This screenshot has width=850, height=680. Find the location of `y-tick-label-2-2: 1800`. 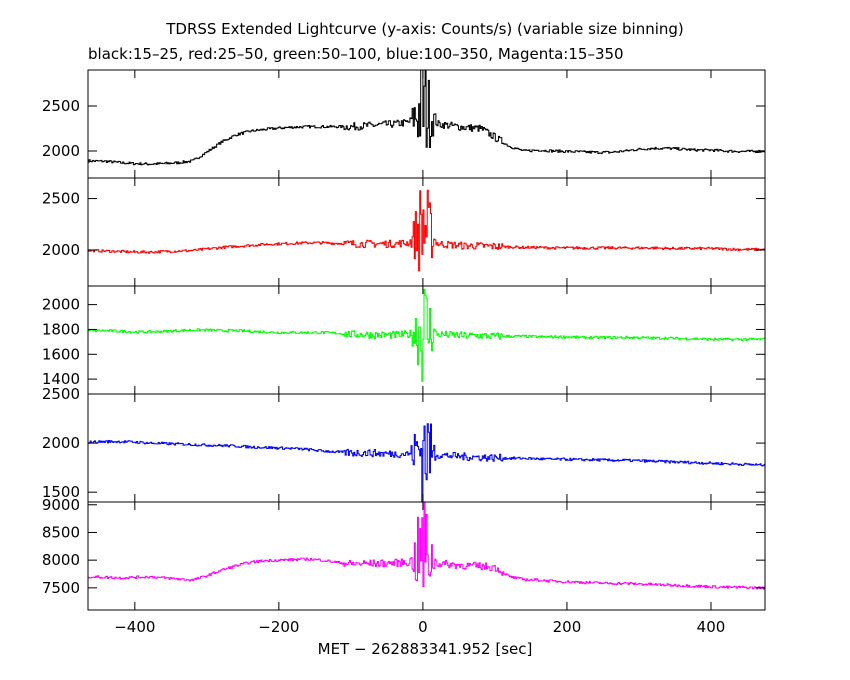

y-tick-label-2-2: 1800 is located at coordinates (61, 329).